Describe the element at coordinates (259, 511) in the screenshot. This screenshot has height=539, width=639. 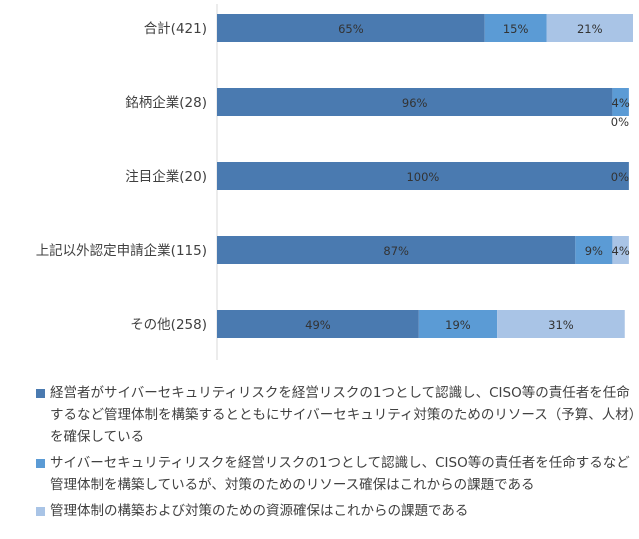
I see `legend-label-3: 管理体制の構築および対策のための資源確保はこれからの課題である` at that location.